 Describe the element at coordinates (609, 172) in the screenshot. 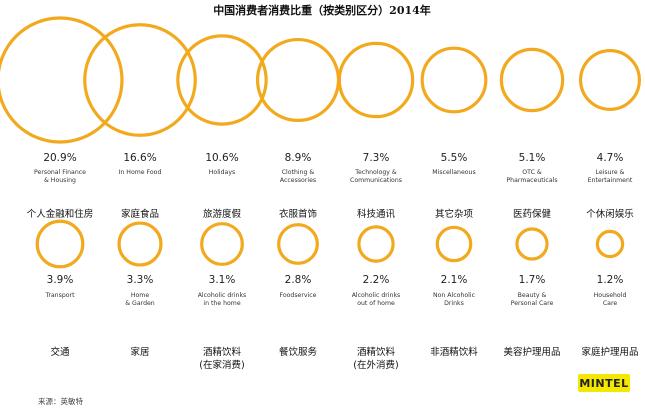

I see `category-label-en-8: Leisure &` at that location.